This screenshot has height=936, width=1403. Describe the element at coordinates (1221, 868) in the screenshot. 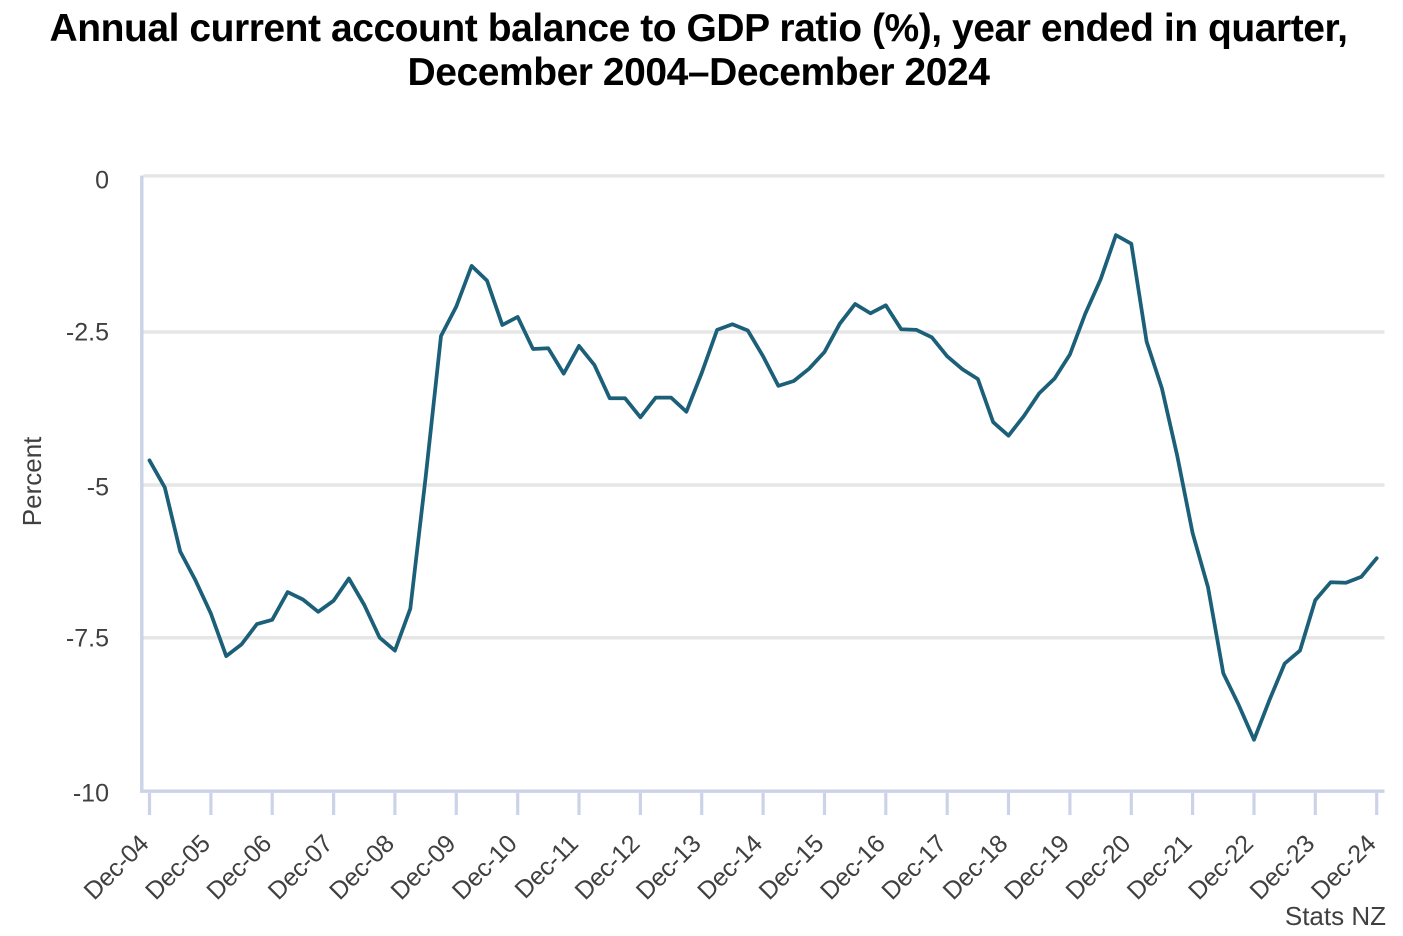

I see `svg-text: Dec-22` at that location.